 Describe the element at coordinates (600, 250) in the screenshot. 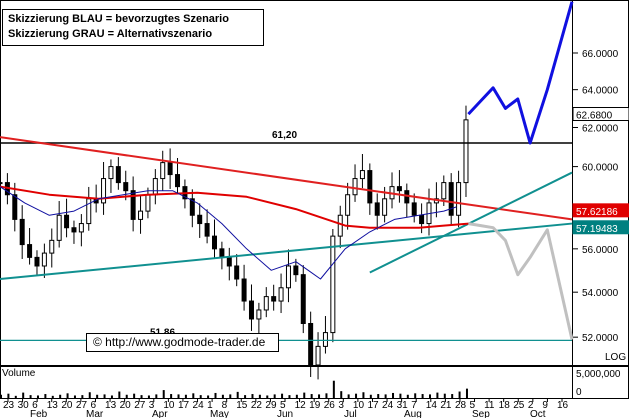

I see `price-tick-label: 56.0000` at that location.